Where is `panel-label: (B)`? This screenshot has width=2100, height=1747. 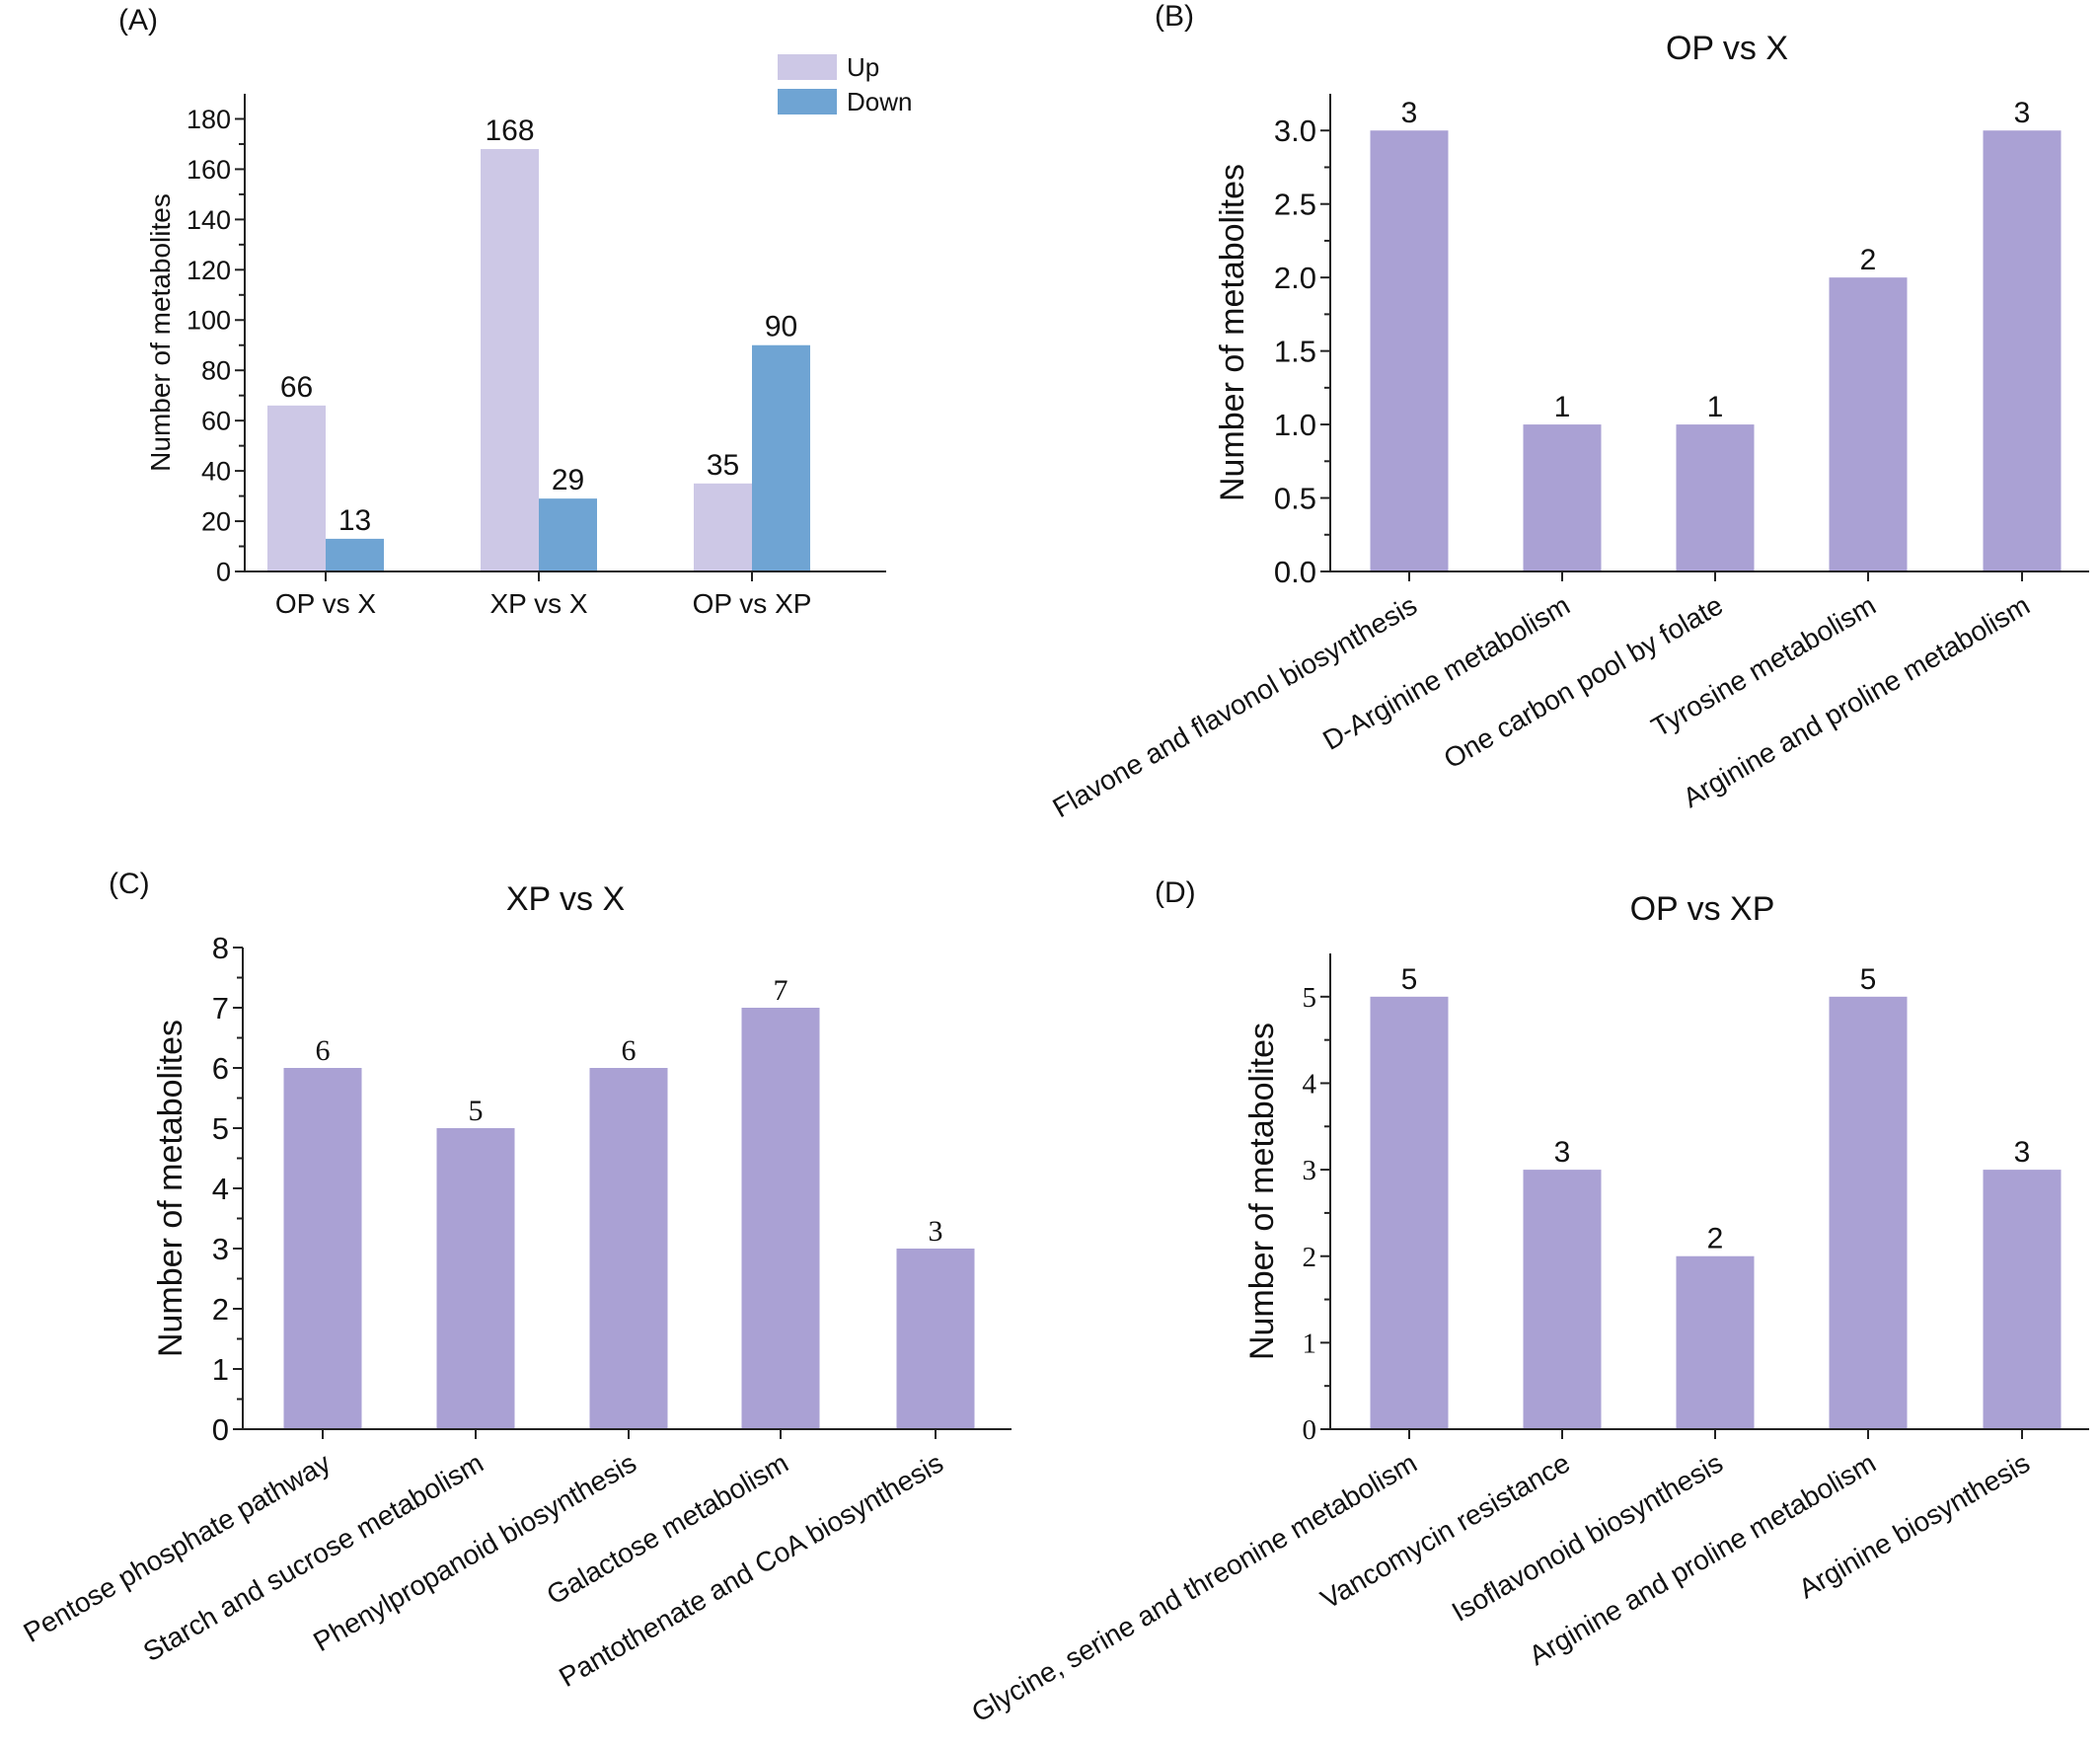 panel-label: (B) is located at coordinates (1174, 16).